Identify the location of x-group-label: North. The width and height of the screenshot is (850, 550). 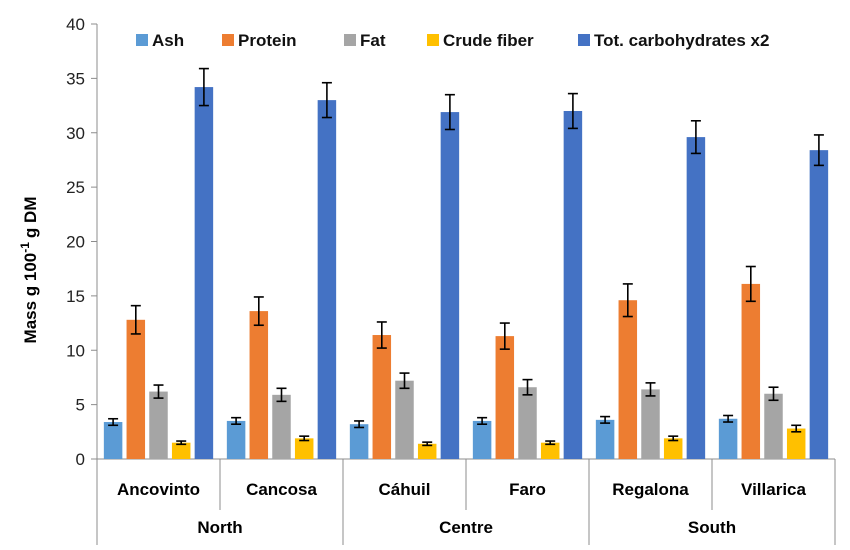
(219, 527).